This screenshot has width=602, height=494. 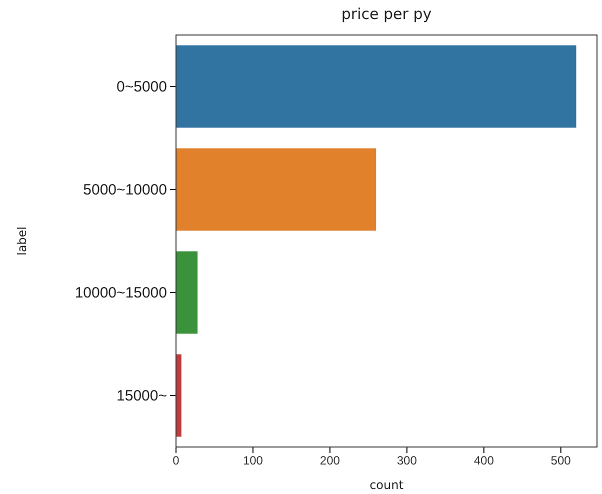 I want to click on chart-title: price per py, so click(x=386, y=14).